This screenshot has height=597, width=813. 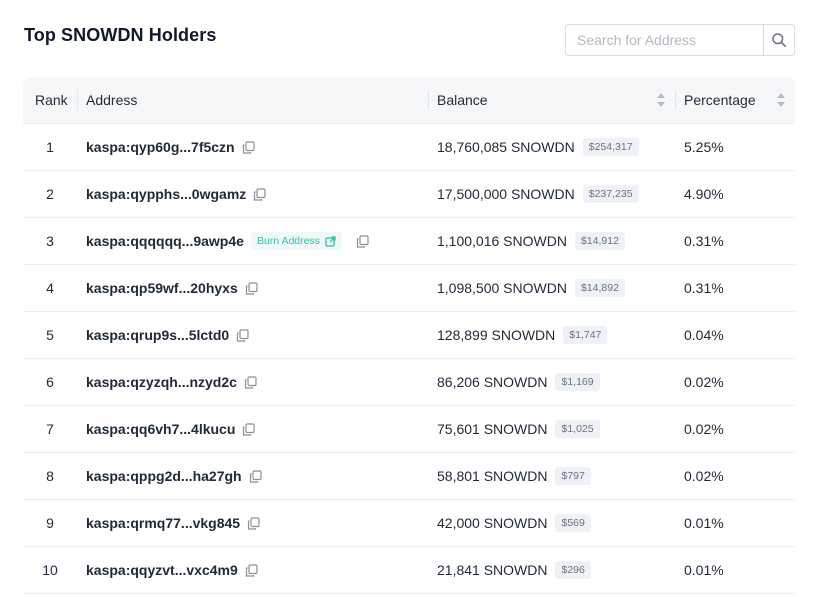 I want to click on balance-cell: 75,601 SNOWDN $1,025, so click(x=518, y=429).